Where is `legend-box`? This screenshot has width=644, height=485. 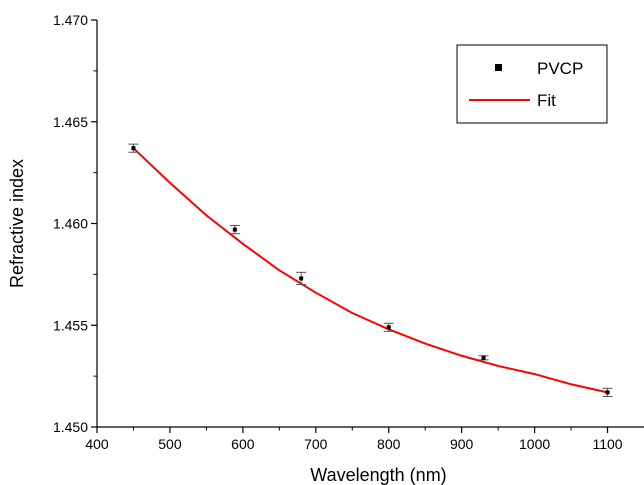 legend-box is located at coordinates (532, 84).